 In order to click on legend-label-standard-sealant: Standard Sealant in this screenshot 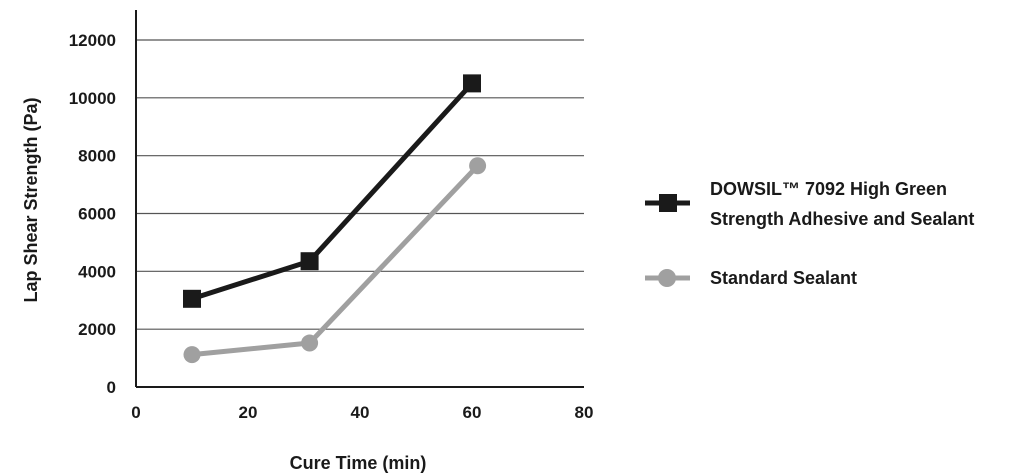, I will do `click(783, 278)`.